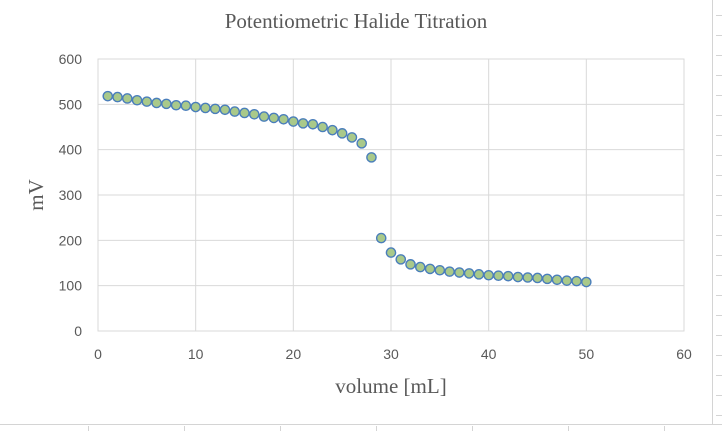 The image size is (722, 431). I want to click on x-tick-label: 20, so click(294, 354).